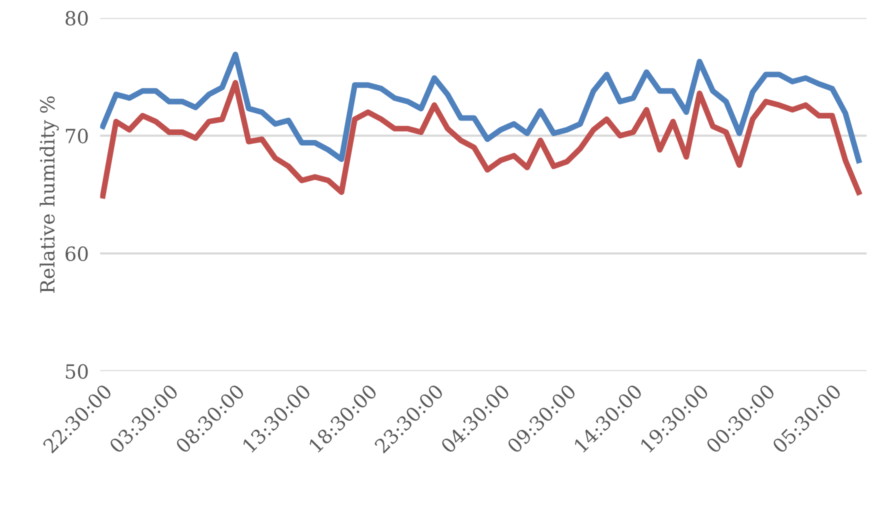 The width and height of the screenshot is (871, 528). What do you see at coordinates (77, 18) in the screenshot?
I see `y-tick-label: 80` at bounding box center [77, 18].